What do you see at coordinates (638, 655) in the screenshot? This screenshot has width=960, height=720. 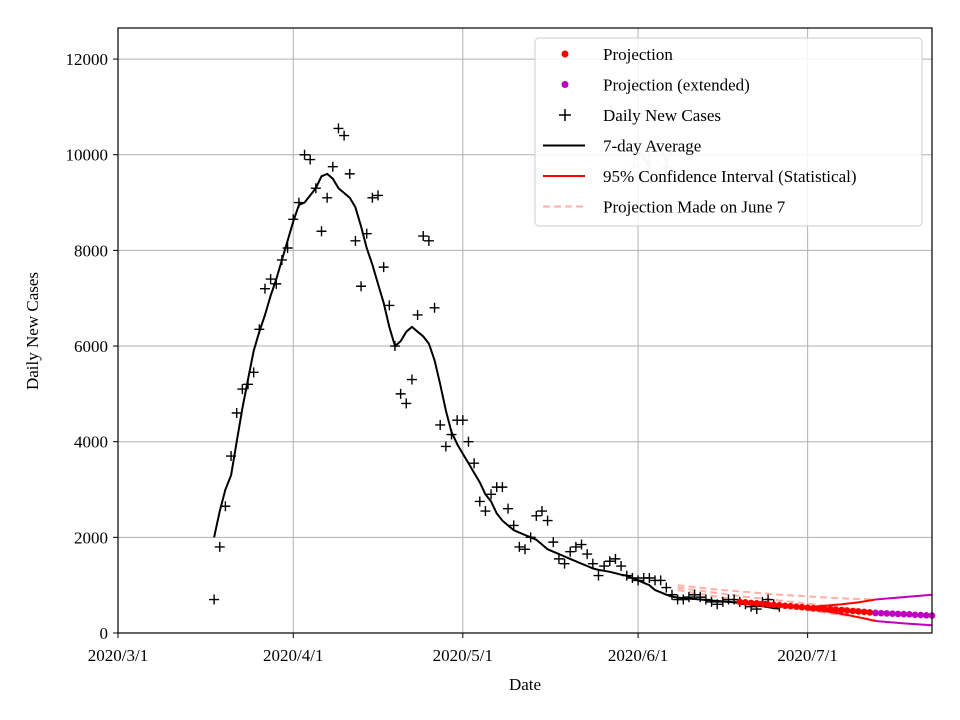 I see `x-tick-label: 2020/6/1` at bounding box center [638, 655].